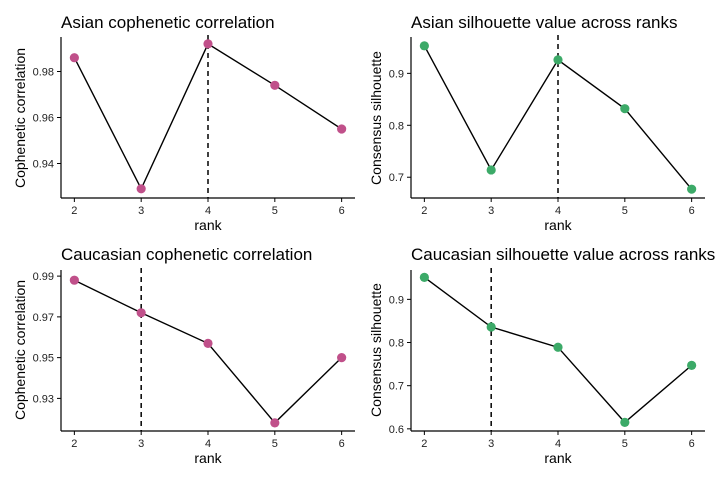 This screenshot has width=720, height=480. What do you see at coordinates (186, 254) in the screenshot?
I see `chart-title: Caucasian cophenetic correlation` at bounding box center [186, 254].